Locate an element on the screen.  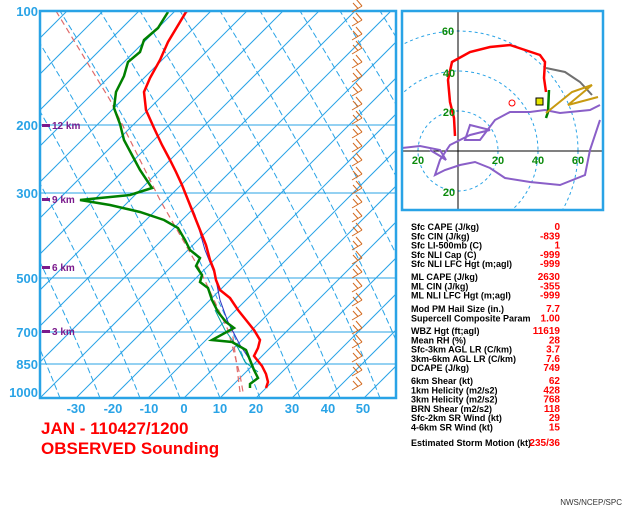
parameter-value: 15 is located at coordinates (555, 428).